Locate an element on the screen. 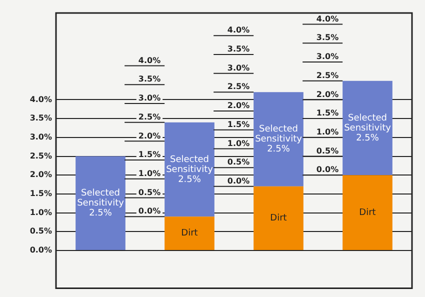  y-tick-label: 2.5% is located at coordinates (41, 155).